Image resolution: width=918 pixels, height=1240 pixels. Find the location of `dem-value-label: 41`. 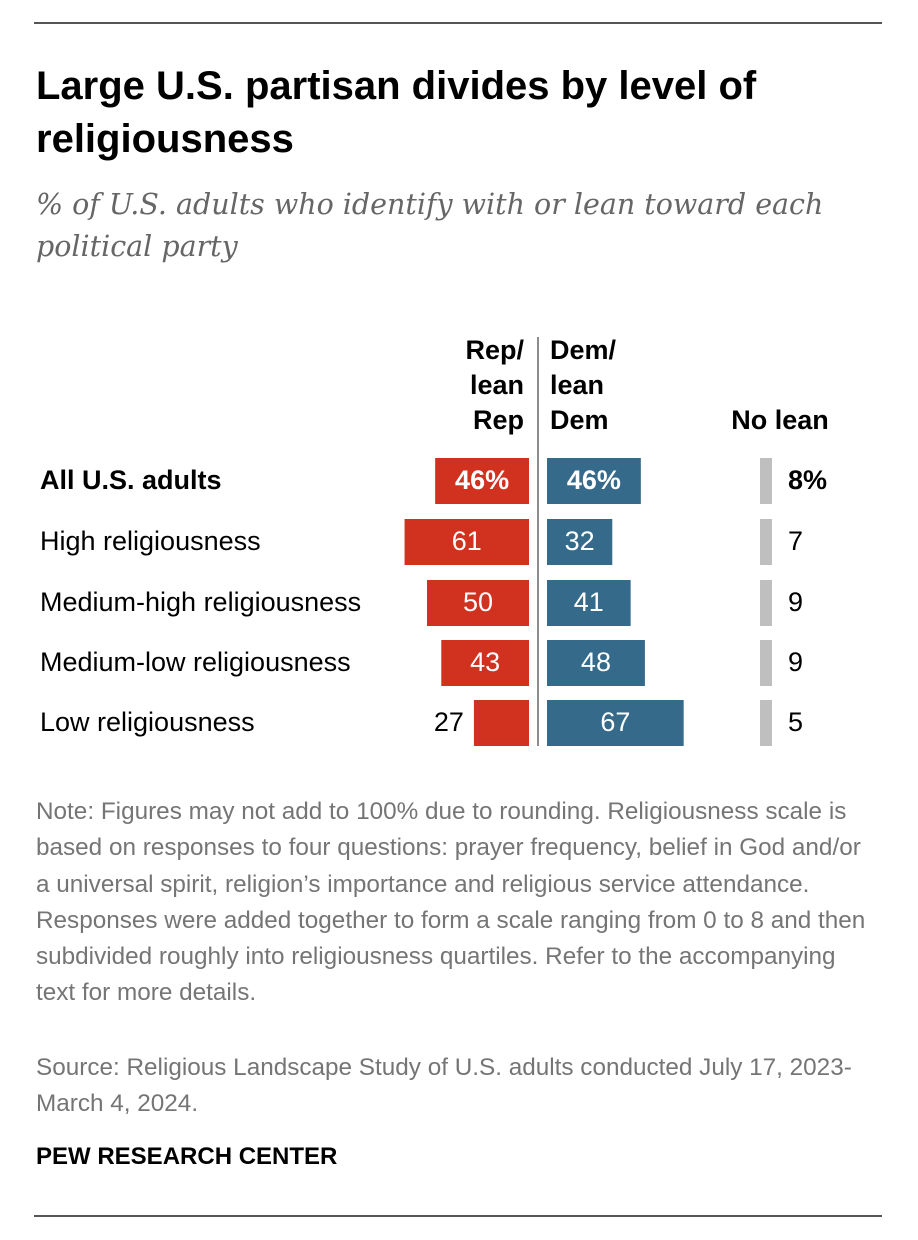

dem-value-label: 41 is located at coordinates (589, 602).